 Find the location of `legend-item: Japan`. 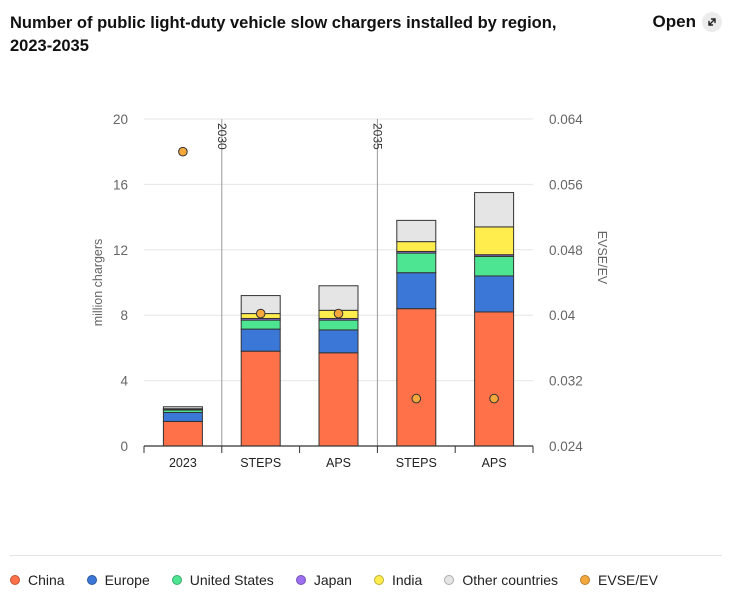

legend-item: Japan is located at coordinates (323, 580).